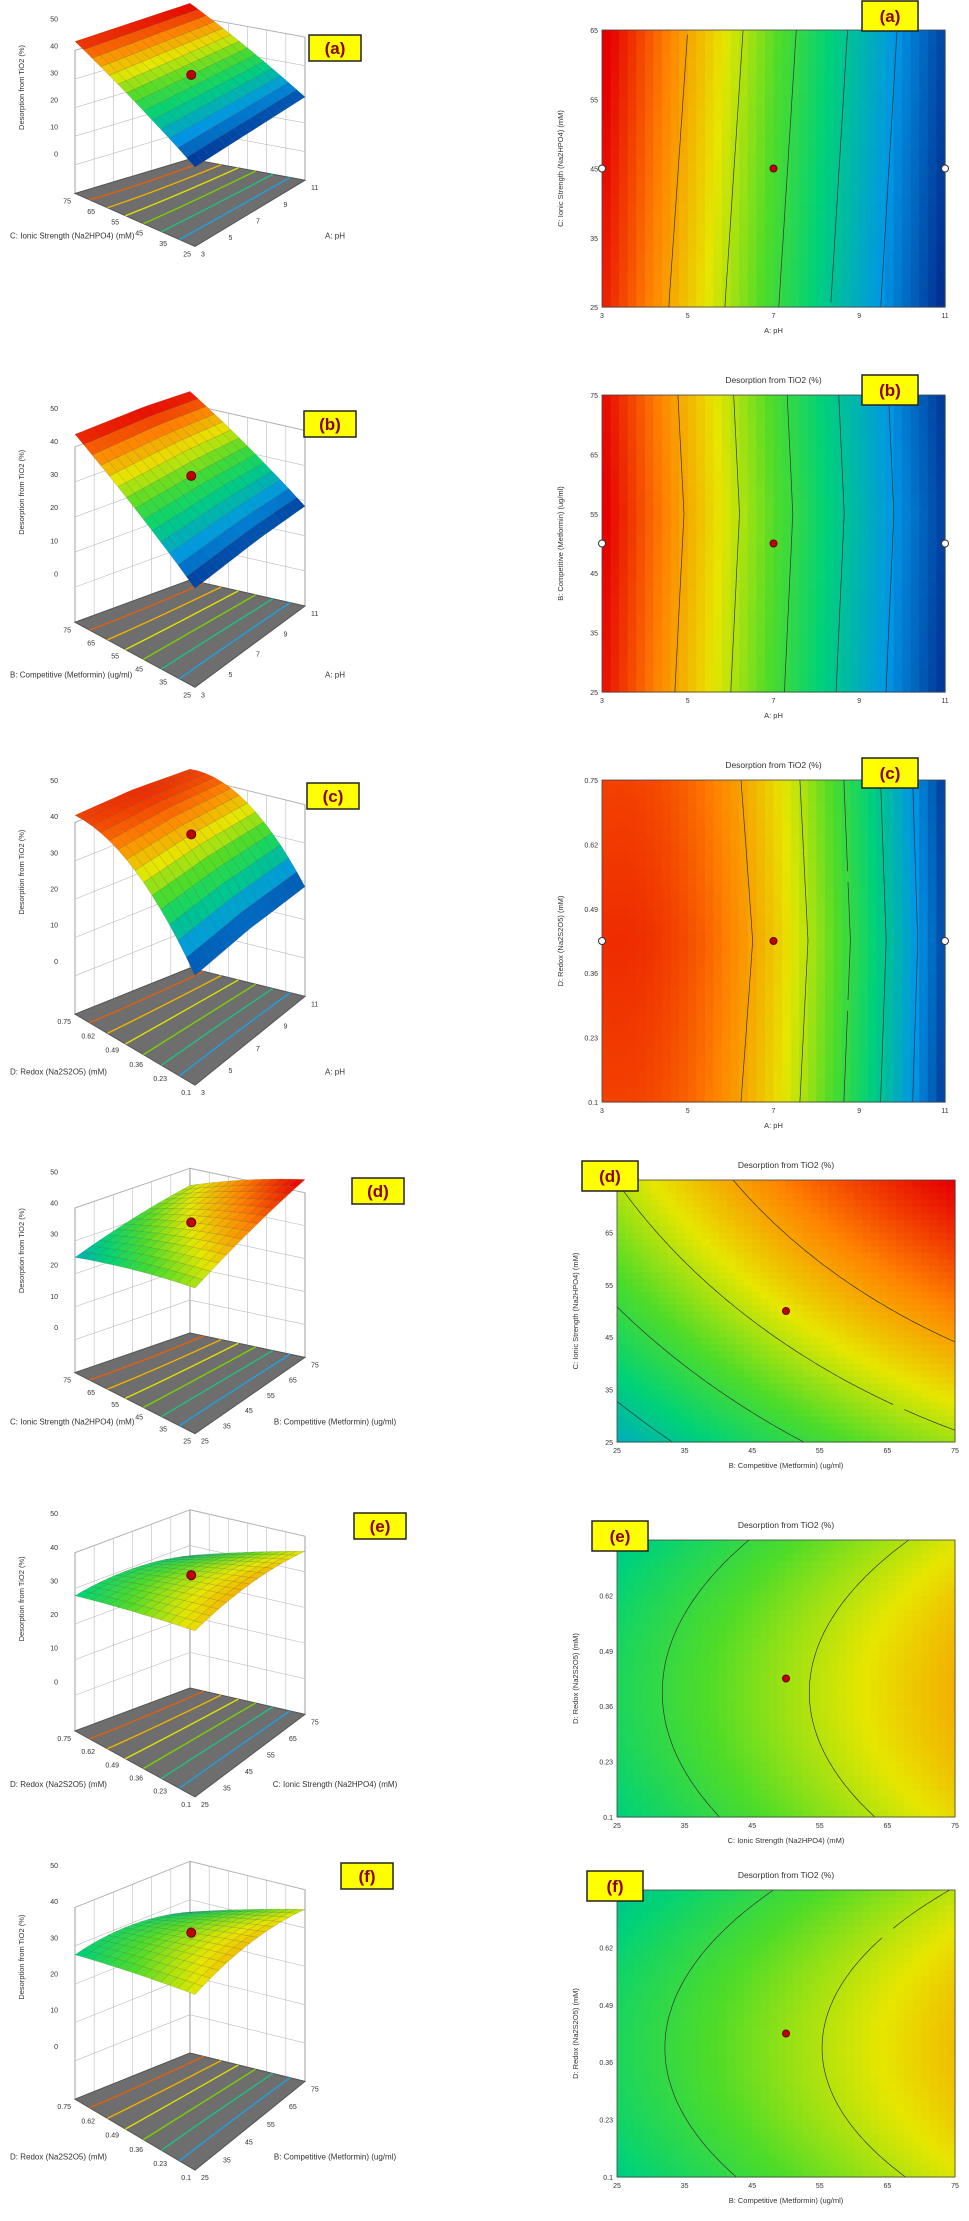 The width and height of the screenshot is (969, 2221). What do you see at coordinates (56, 1682) in the screenshot?
I see `z-tick-label: 0` at bounding box center [56, 1682].